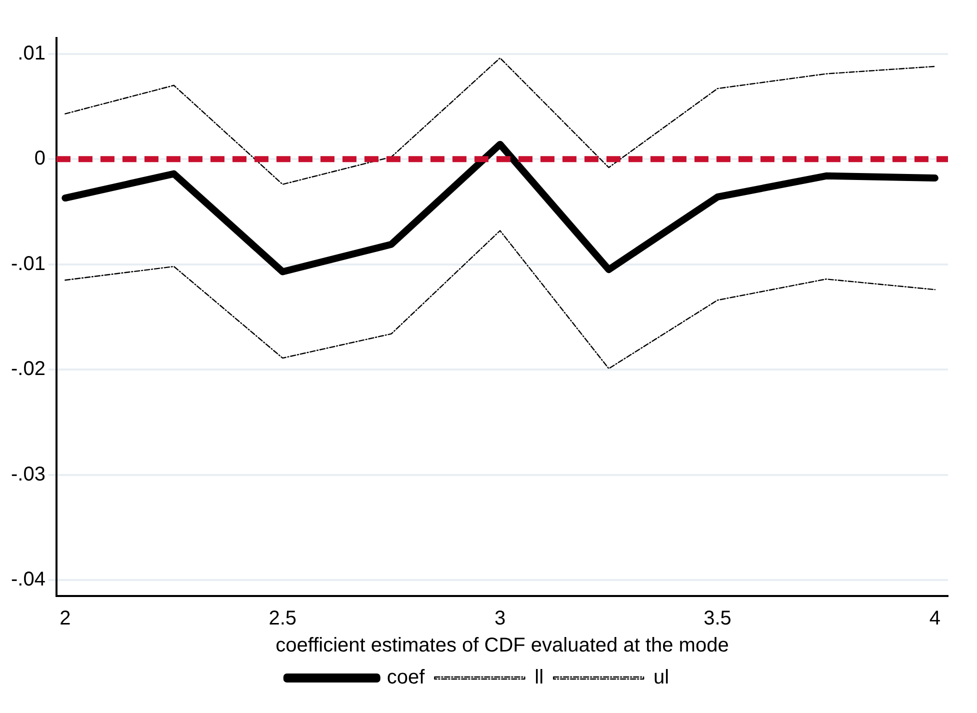 The width and height of the screenshot is (977, 713). Describe the element at coordinates (282, 619) in the screenshot. I see `x-tick-label: 2.5` at that location.